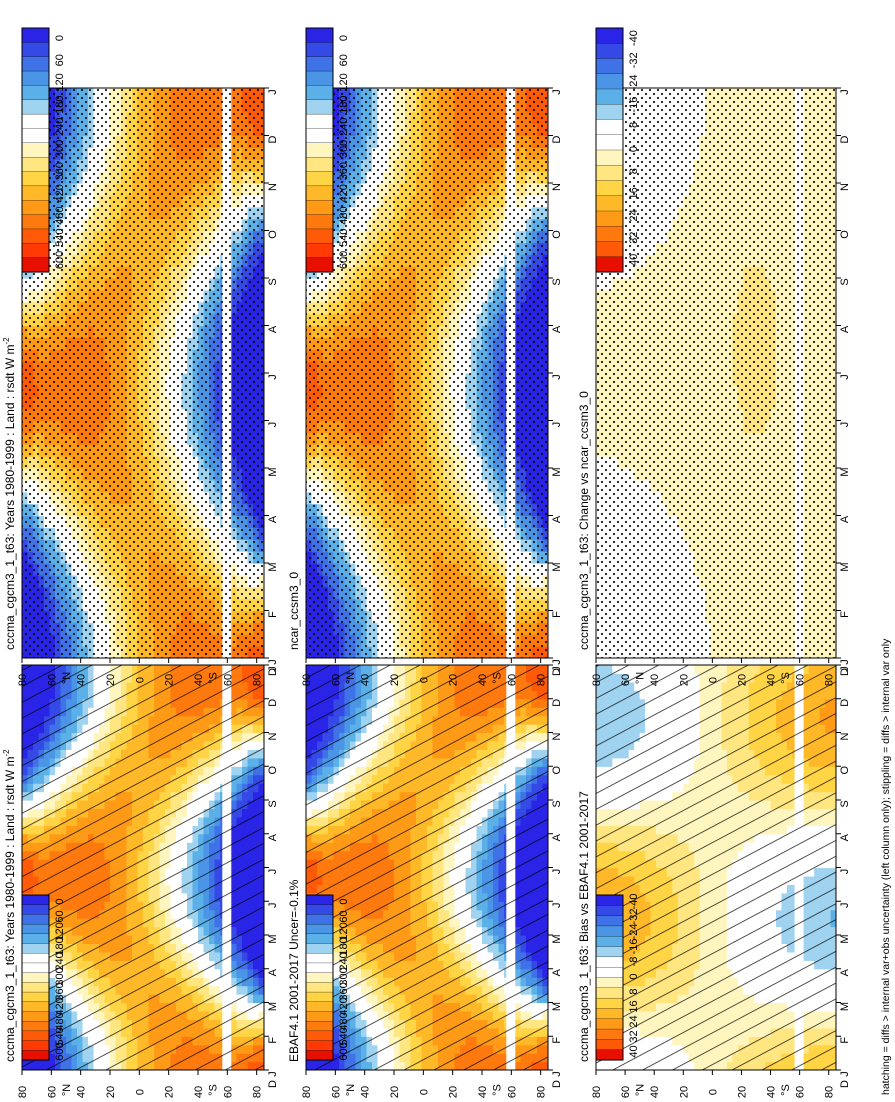 The height and width of the screenshot is (1102, 895). I want to click on panel-title: EBAF4.1 2001-2017 Uncer=-0.1%, so click(294, 970).